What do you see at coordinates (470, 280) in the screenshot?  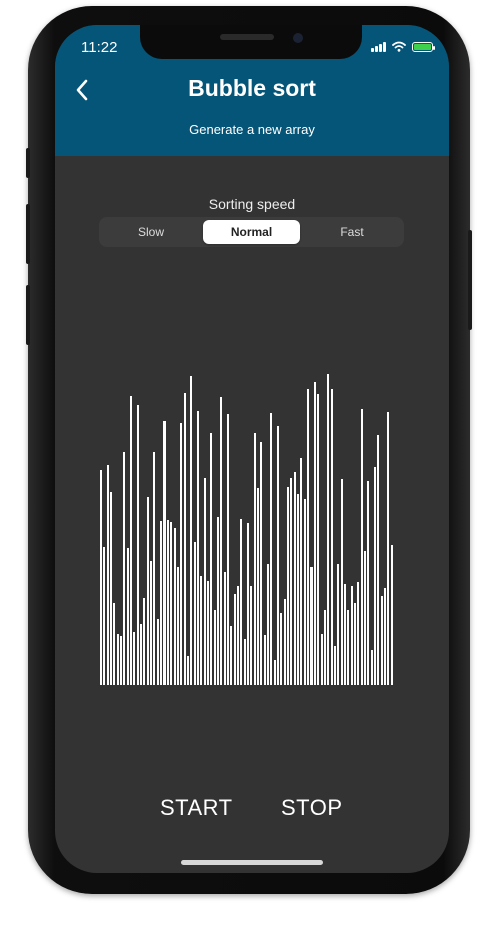 I see `power-button` at bounding box center [470, 280].